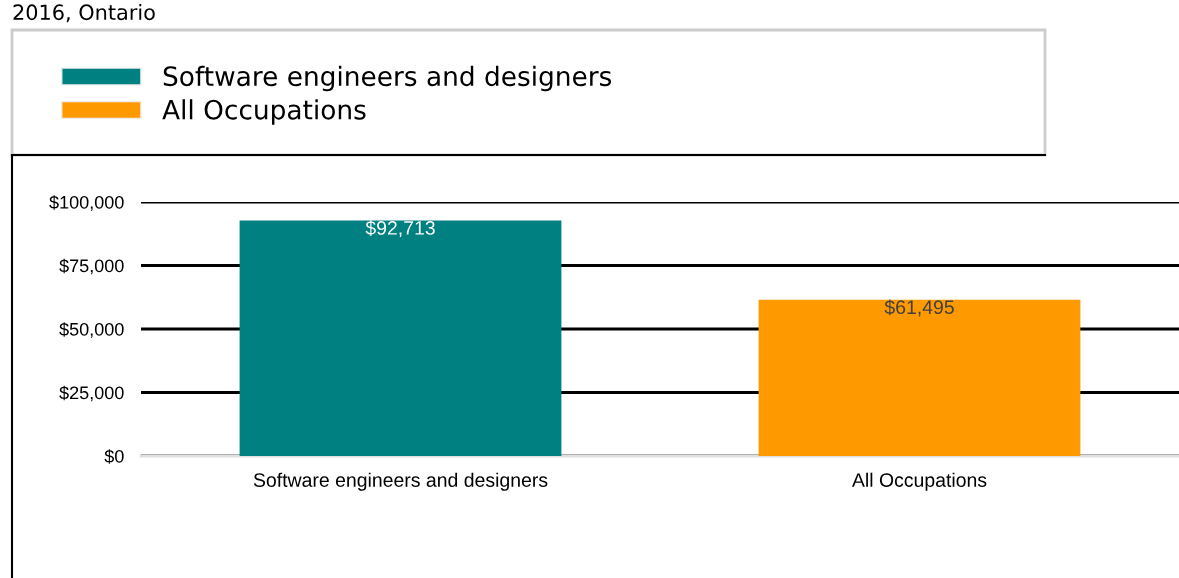 The width and height of the screenshot is (1179, 578). Describe the element at coordinates (919, 308) in the screenshot. I see `data-label: $61,495` at that location.